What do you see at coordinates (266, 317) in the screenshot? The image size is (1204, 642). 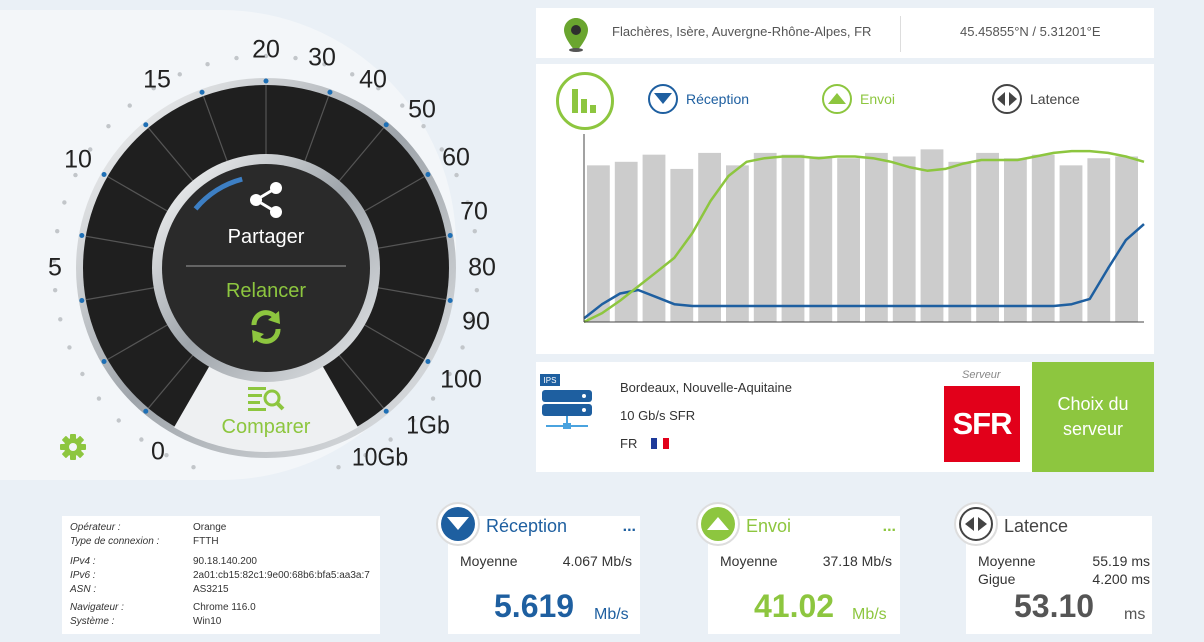 I see `restart-button: Relancer` at bounding box center [266, 317].